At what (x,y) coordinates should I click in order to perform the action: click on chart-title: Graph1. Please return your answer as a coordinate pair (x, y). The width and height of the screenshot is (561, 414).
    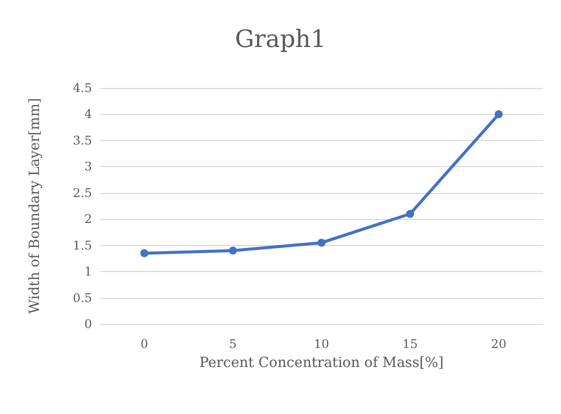
    Looking at the image, I should click on (280, 39).